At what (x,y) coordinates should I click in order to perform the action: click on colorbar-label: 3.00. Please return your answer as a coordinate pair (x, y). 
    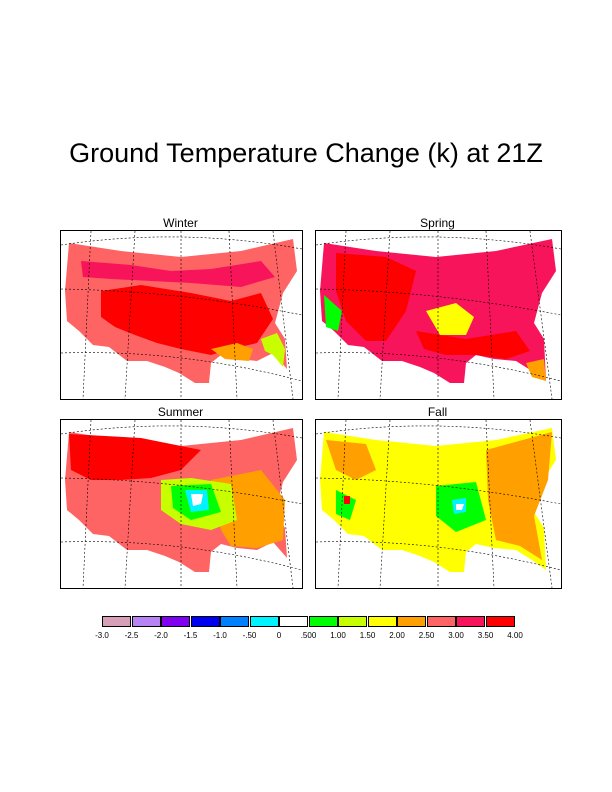
    Looking at the image, I should click on (456, 635).